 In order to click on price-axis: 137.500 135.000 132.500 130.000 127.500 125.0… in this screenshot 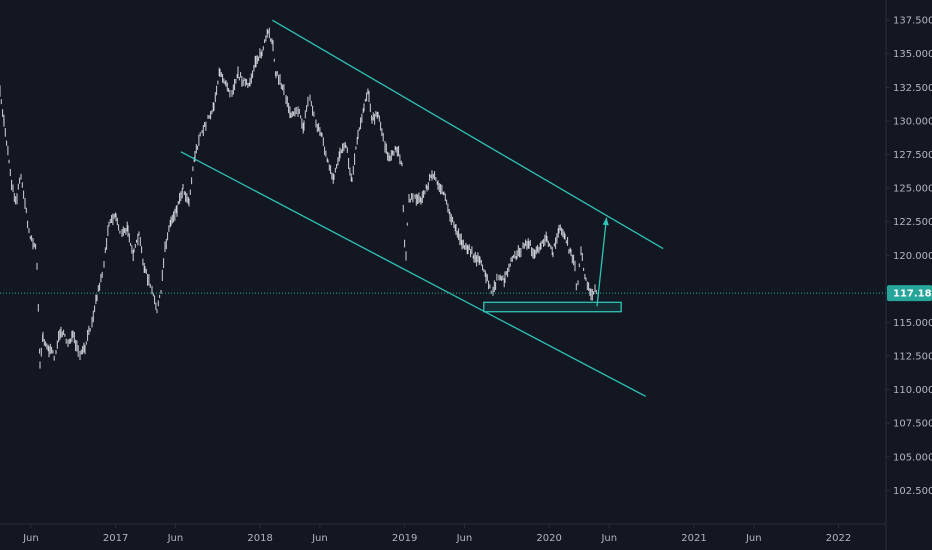, I will do `click(909, 256)`.